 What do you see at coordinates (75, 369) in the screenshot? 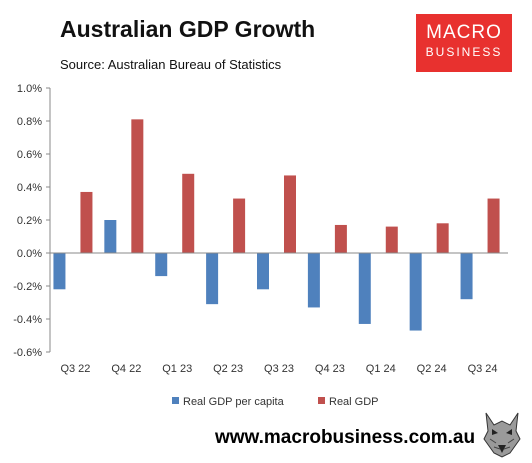
I see `x-tick-label: Q3 22` at bounding box center [75, 369].